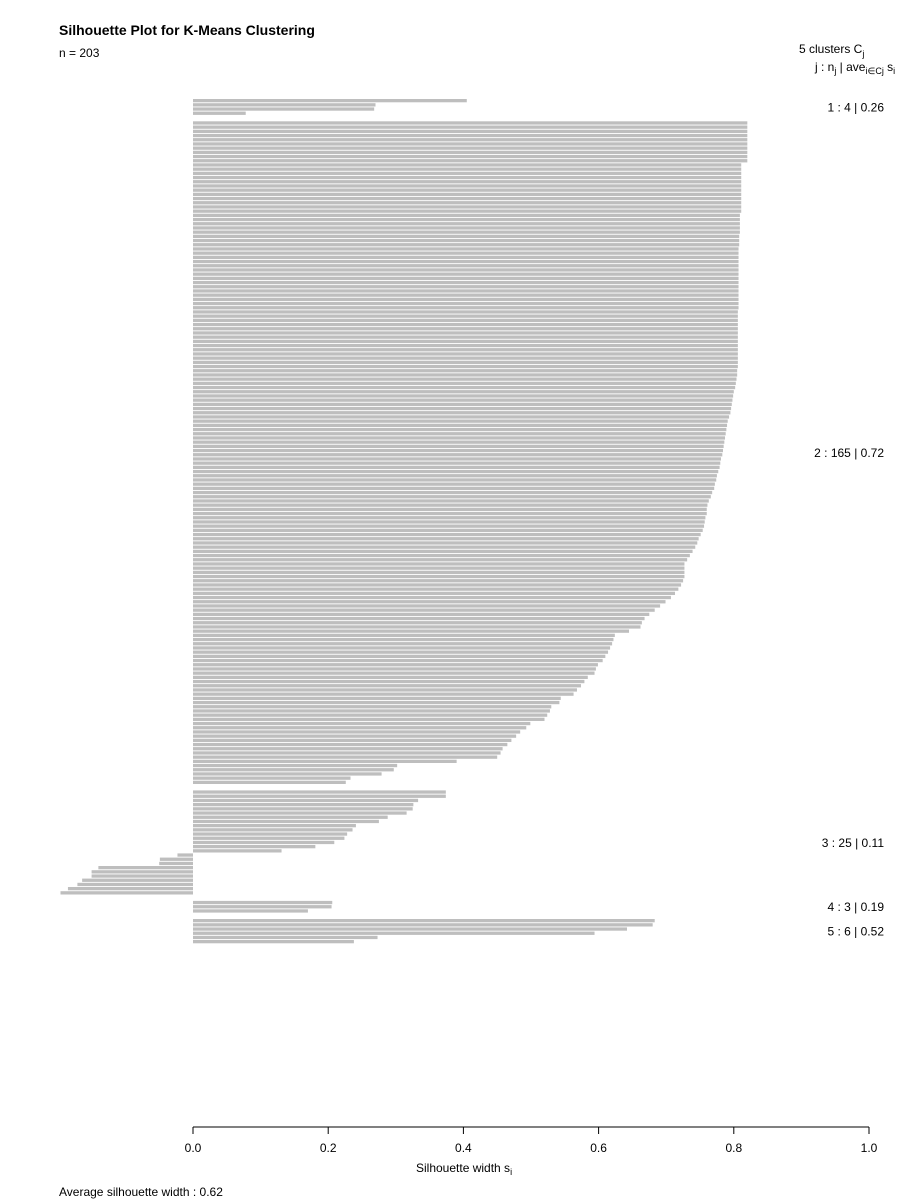  I want to click on legend-columns: j : nj | avei∈Cj si, so click(854, 68).